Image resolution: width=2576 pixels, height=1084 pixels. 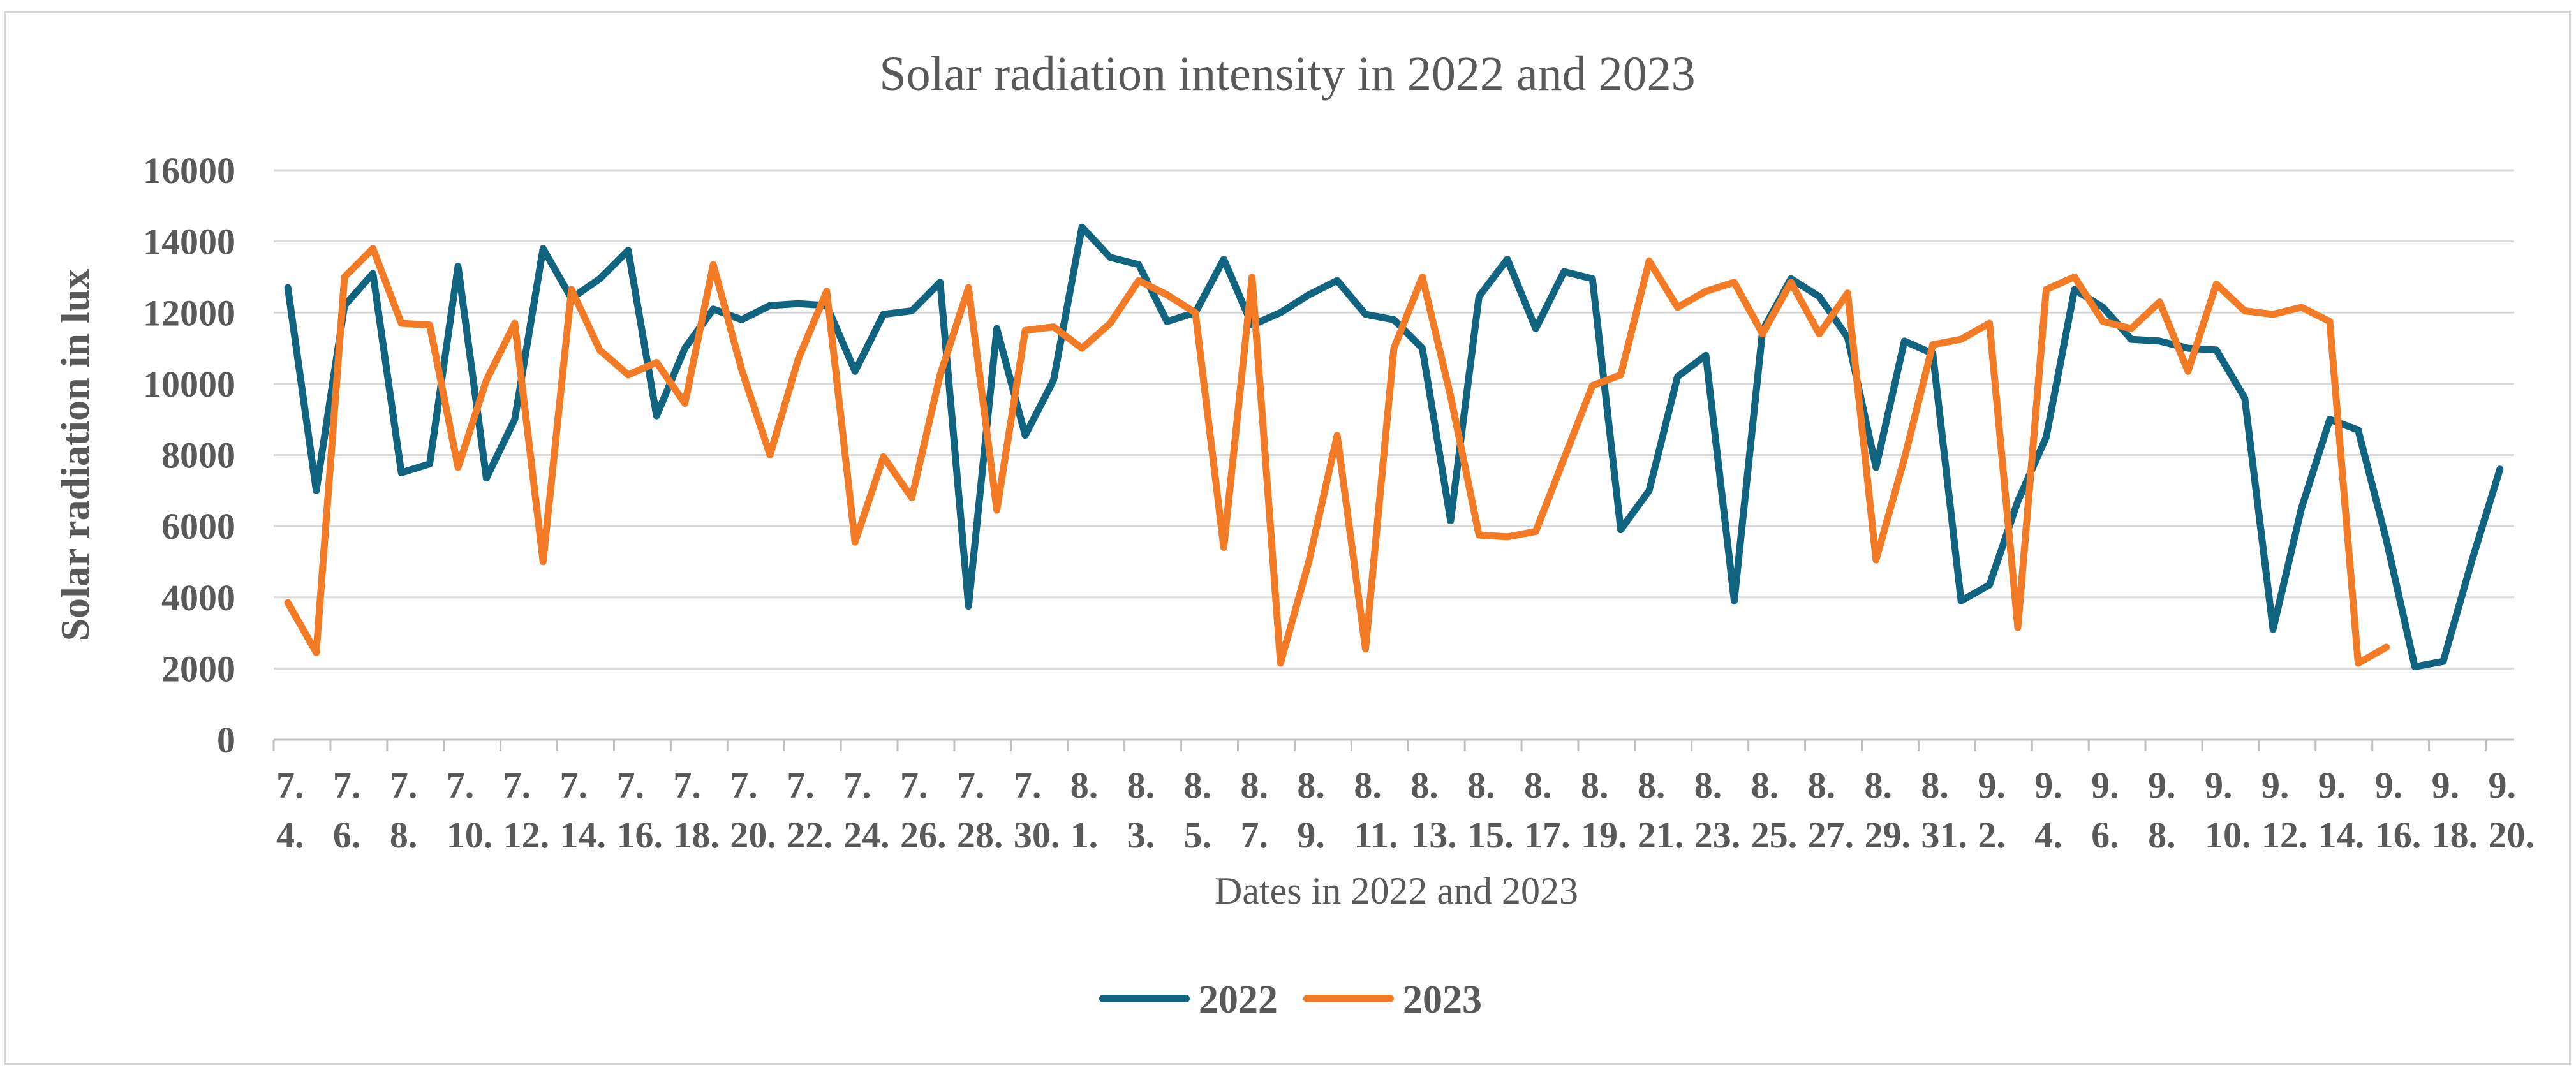 I want to click on y-tick-label: 6000, so click(x=198, y=527).